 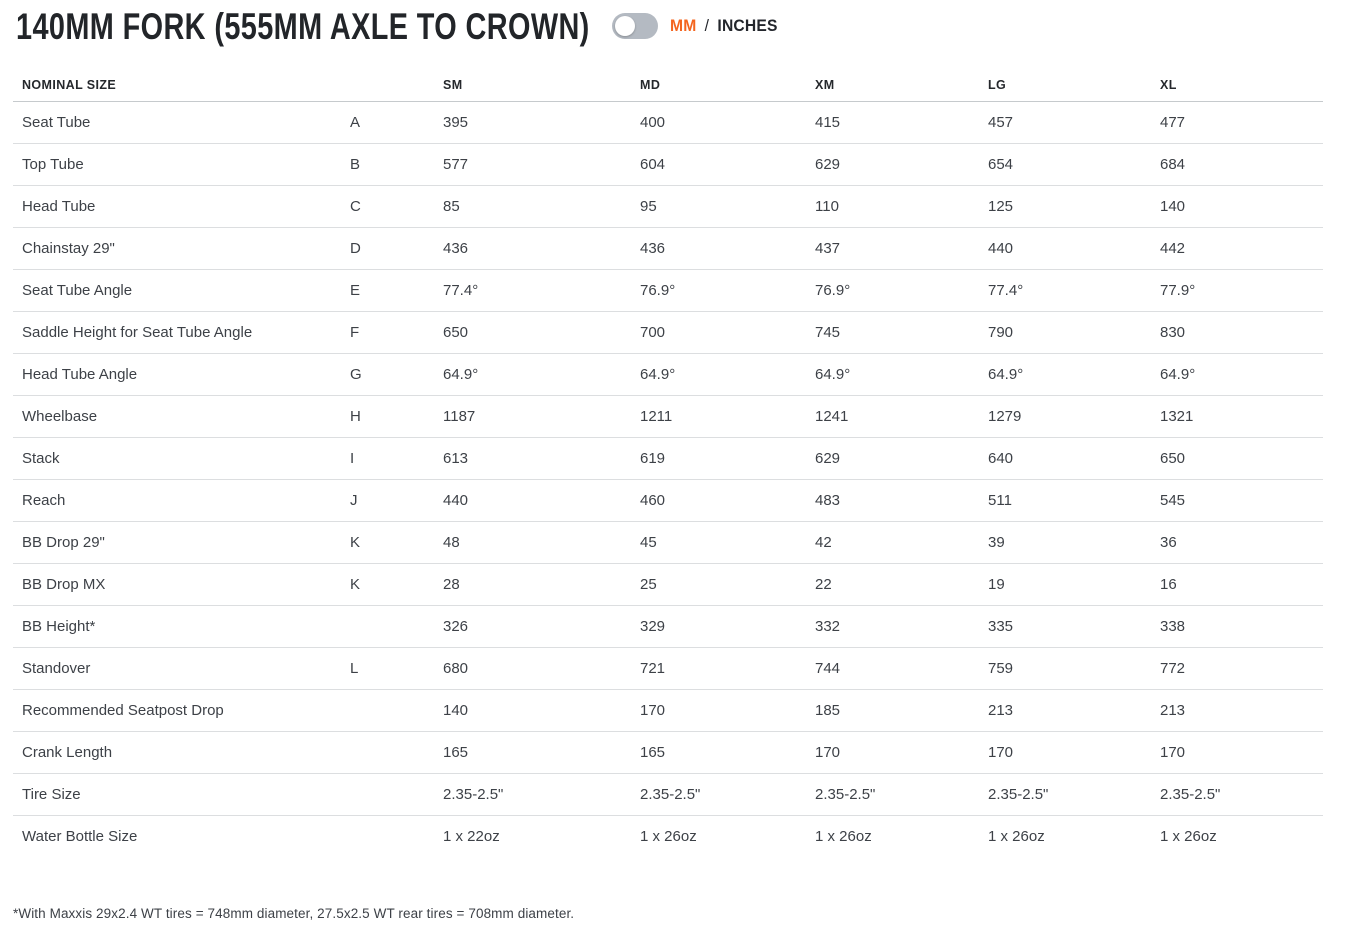 I want to click on cell-lg: 170, so click(x=1074, y=752).